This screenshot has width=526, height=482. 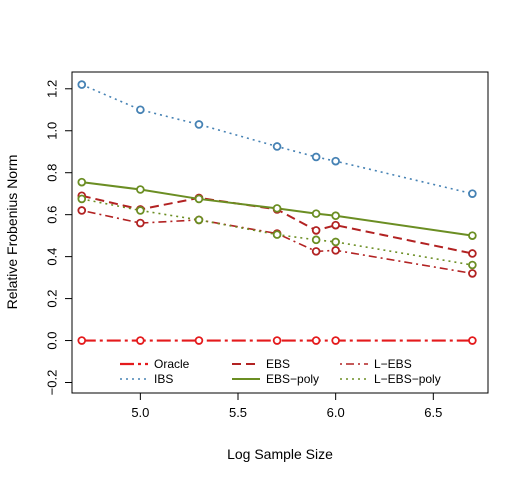 What do you see at coordinates (52, 173) in the screenshot?
I see `y-tick-label: 0.8` at bounding box center [52, 173].